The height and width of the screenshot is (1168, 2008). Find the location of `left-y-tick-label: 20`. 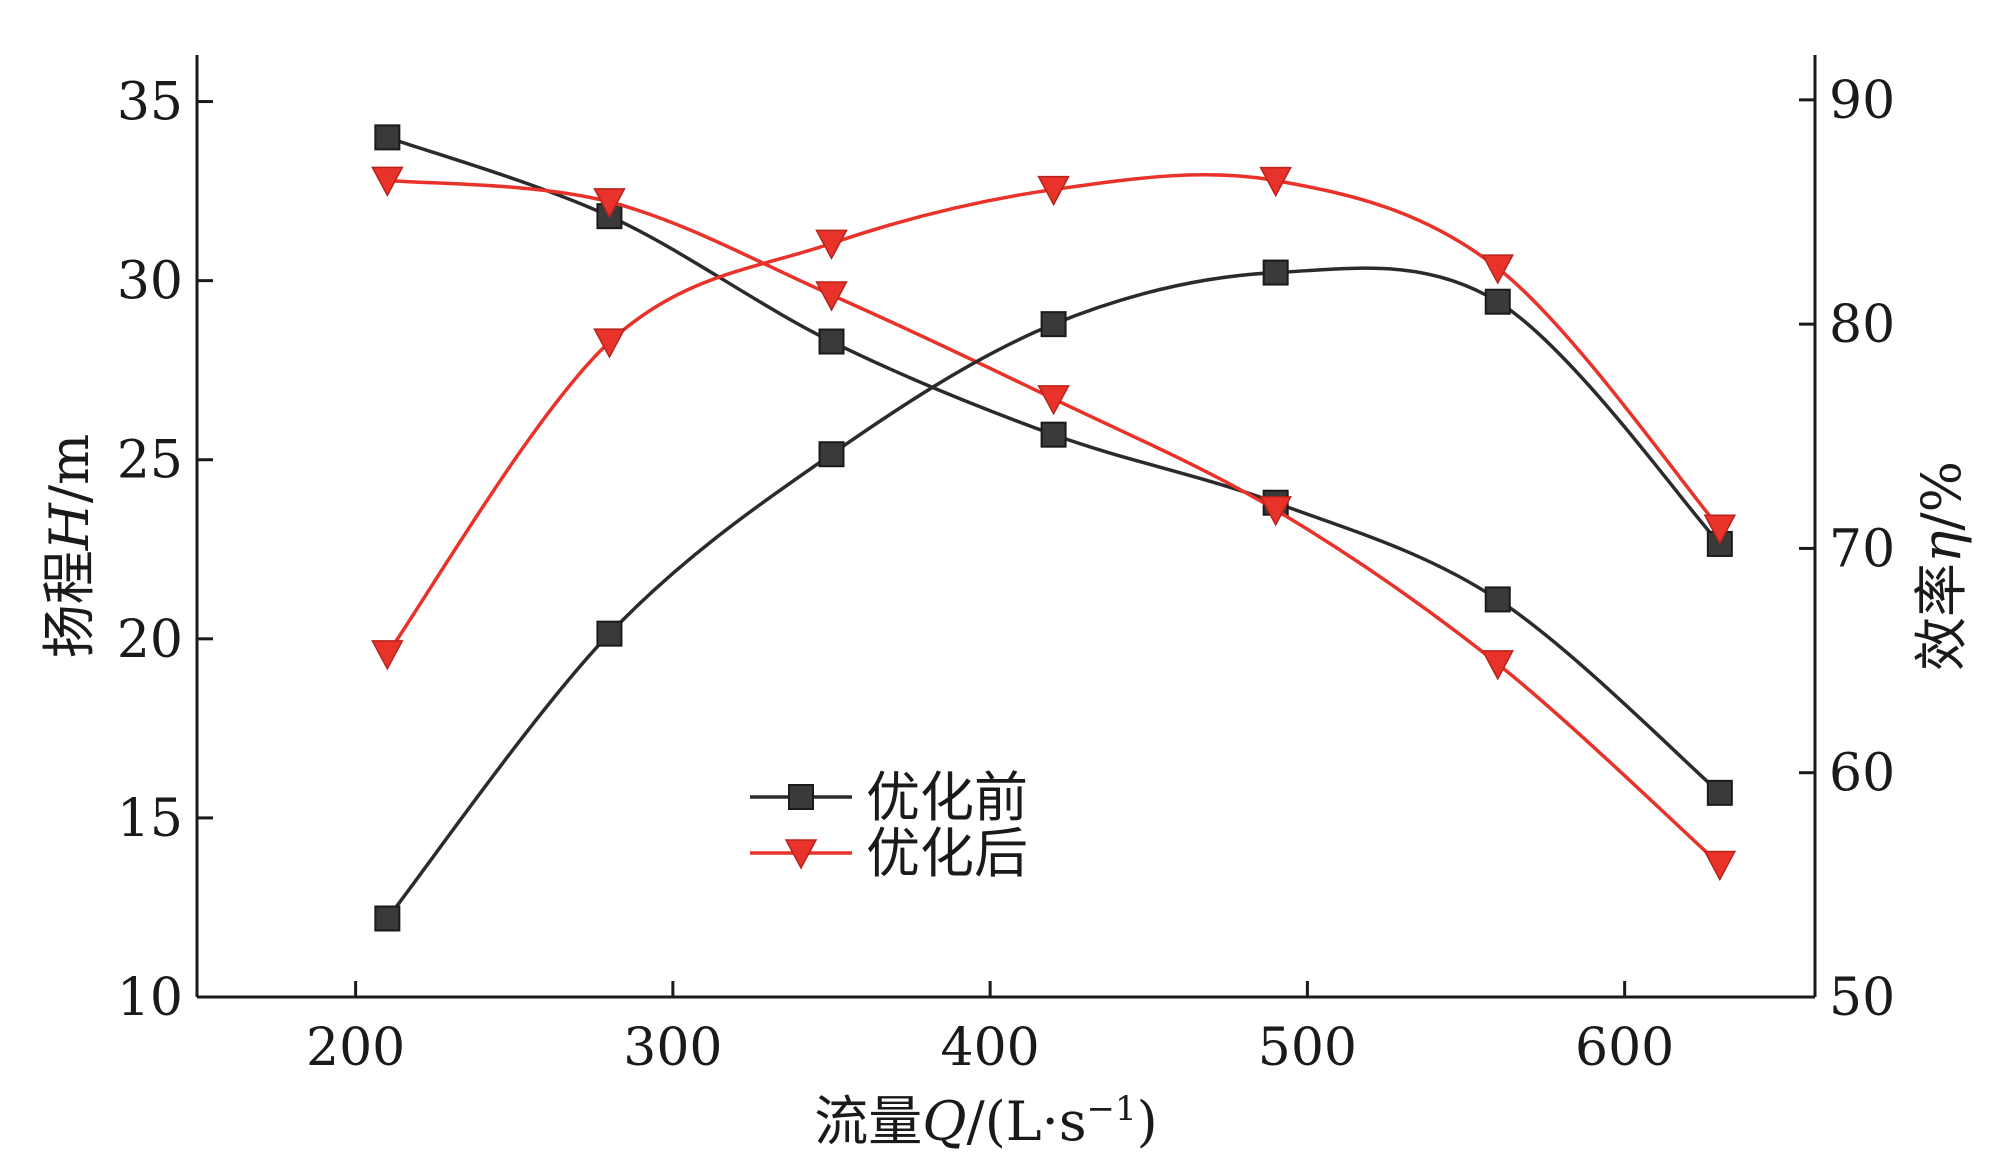

left-y-tick-label: 20 is located at coordinates (150, 640).